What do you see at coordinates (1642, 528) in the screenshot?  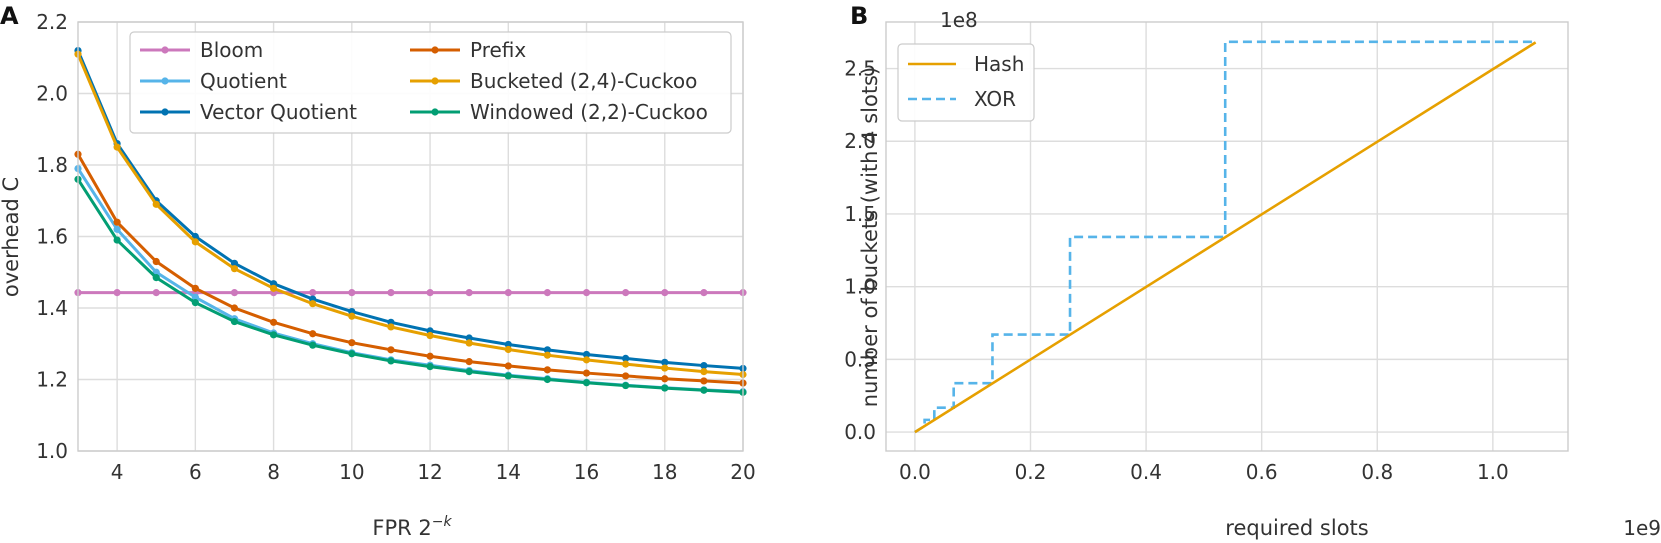 I see `panel-b-x-offset-label: 1e9` at bounding box center [1642, 528].